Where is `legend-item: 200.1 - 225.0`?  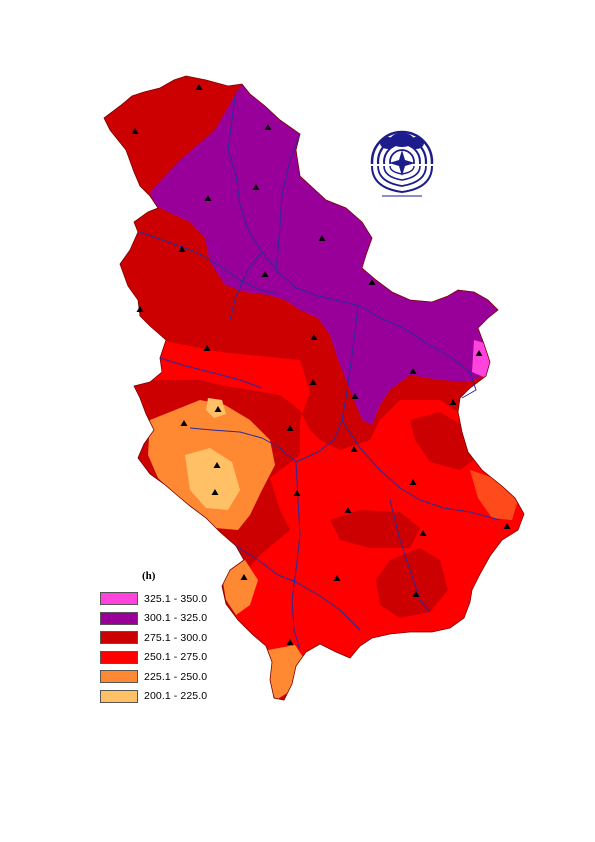
legend-item: 200.1 - 225.0 is located at coordinates (165, 697).